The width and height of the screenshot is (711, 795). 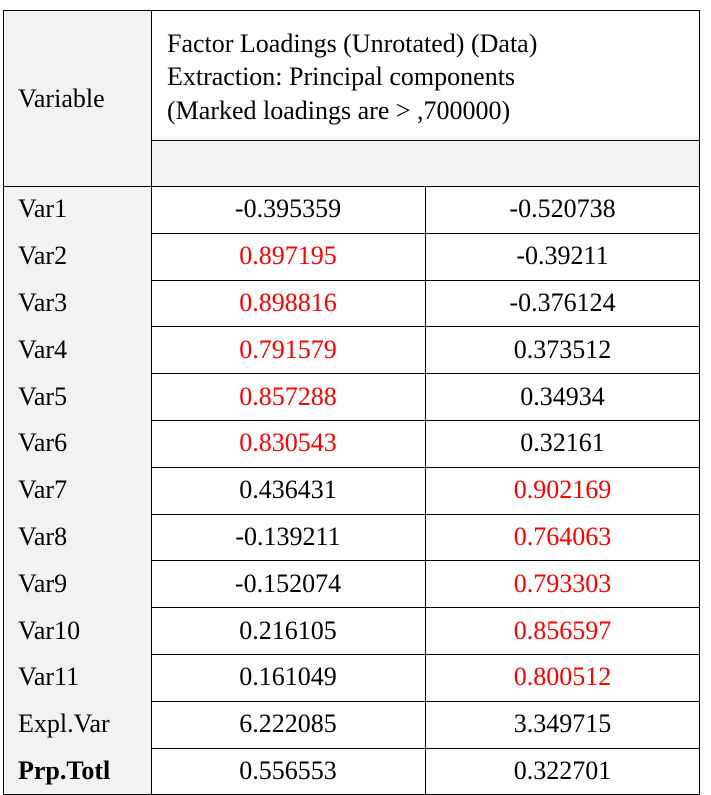 I want to click on corner-header-bg, so click(x=77, y=98).